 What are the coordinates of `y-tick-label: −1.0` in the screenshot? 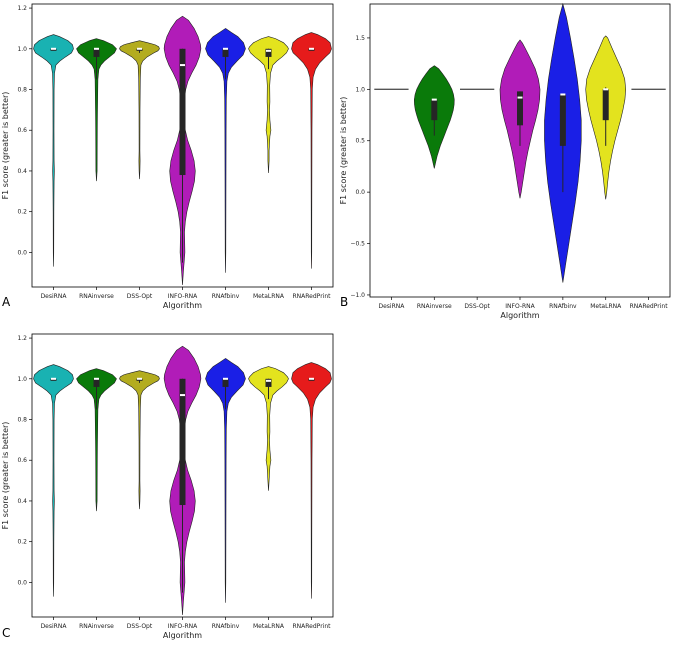 It's located at (357, 295).